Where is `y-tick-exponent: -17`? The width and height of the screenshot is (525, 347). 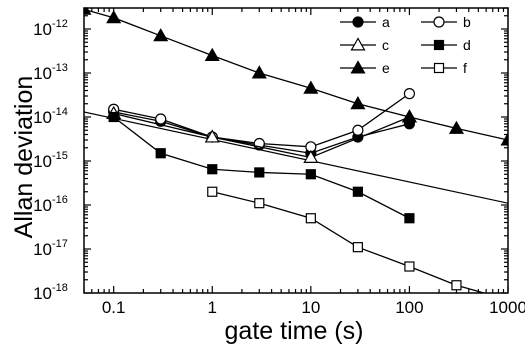
y-tick-exponent: -17 is located at coordinates (60, 244).